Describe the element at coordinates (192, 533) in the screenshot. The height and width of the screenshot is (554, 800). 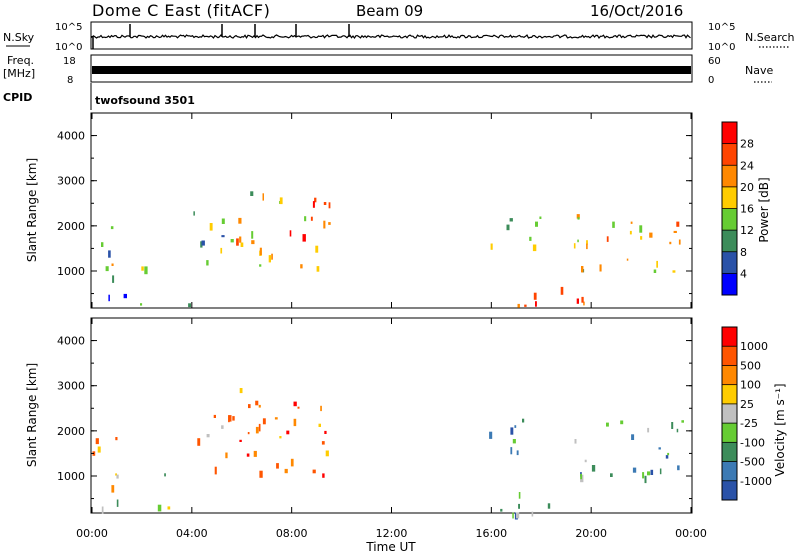
I see `time-tick-label: 04:00` at that location.